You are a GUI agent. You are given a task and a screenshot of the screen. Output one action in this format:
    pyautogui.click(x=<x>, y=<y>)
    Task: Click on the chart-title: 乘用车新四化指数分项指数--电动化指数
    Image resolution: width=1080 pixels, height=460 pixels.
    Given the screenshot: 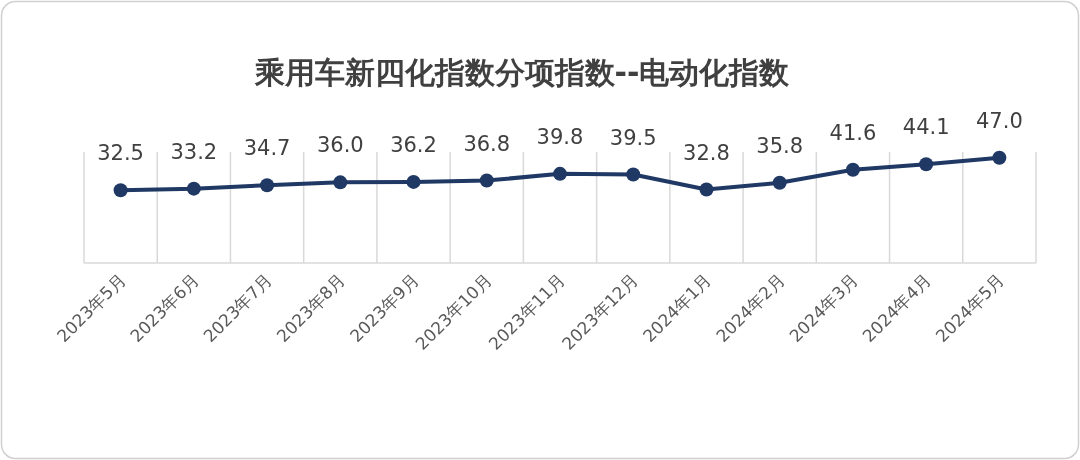 What is the action you would take?
    pyautogui.click(x=522, y=72)
    